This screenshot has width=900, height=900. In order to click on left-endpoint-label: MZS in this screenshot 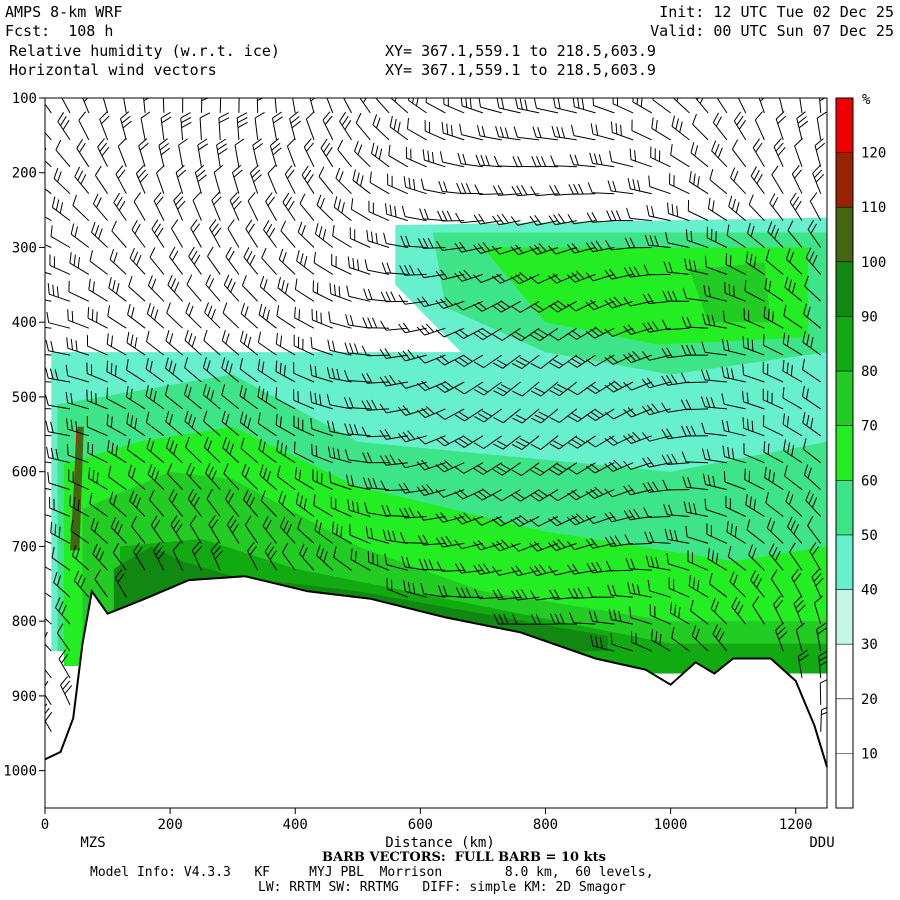, I will do `click(92, 843)`.